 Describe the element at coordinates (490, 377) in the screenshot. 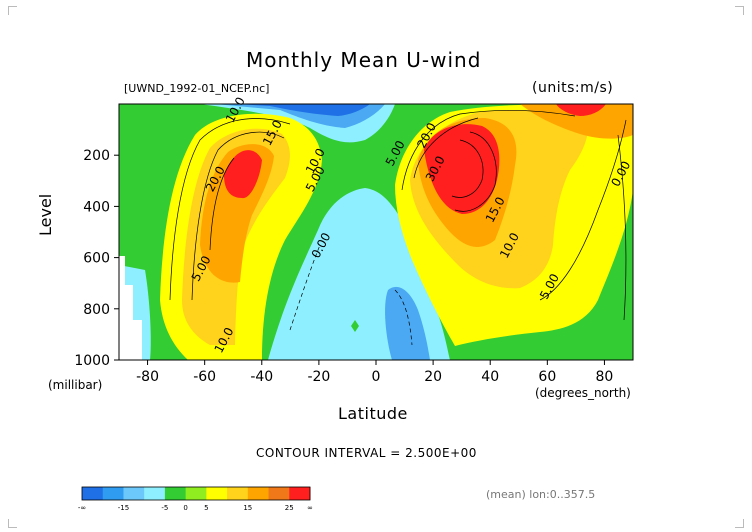

I see `x-tick-label: 40` at that location.